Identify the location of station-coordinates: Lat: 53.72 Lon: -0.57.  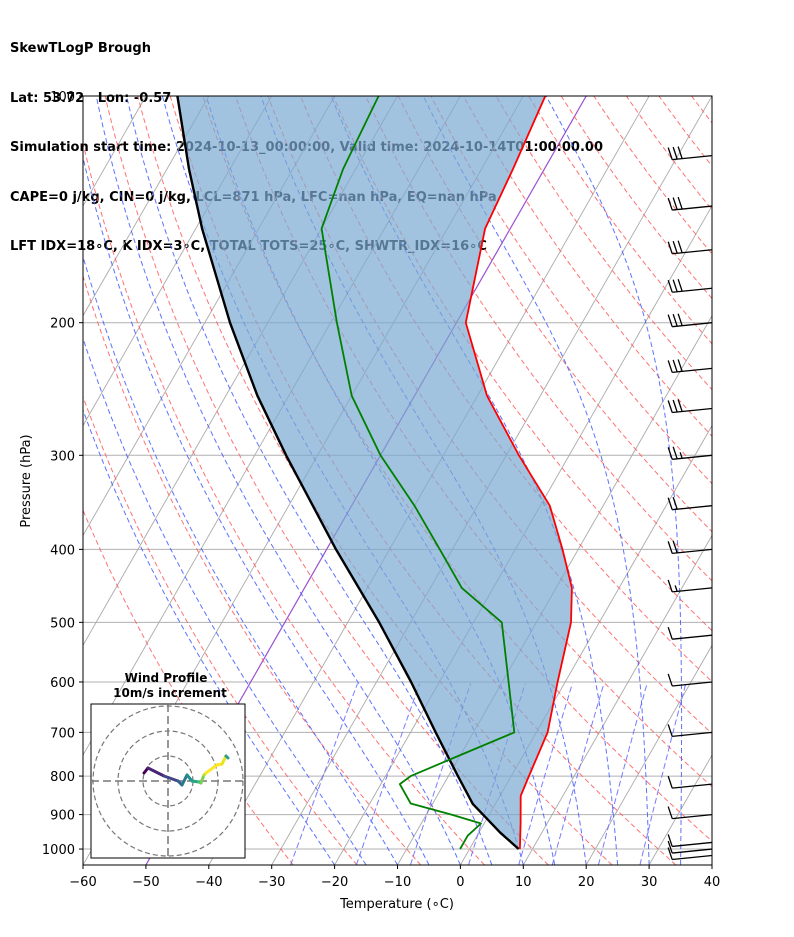
(91, 98).